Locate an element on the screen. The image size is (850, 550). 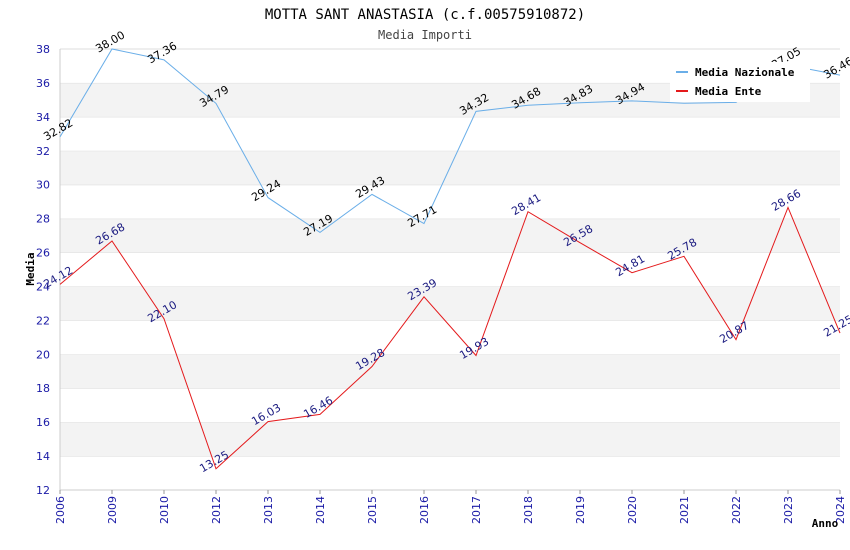
chart-title: MOTTA SANT ANASTASIA (c.f.00575910872) is located at coordinates (425, 15).